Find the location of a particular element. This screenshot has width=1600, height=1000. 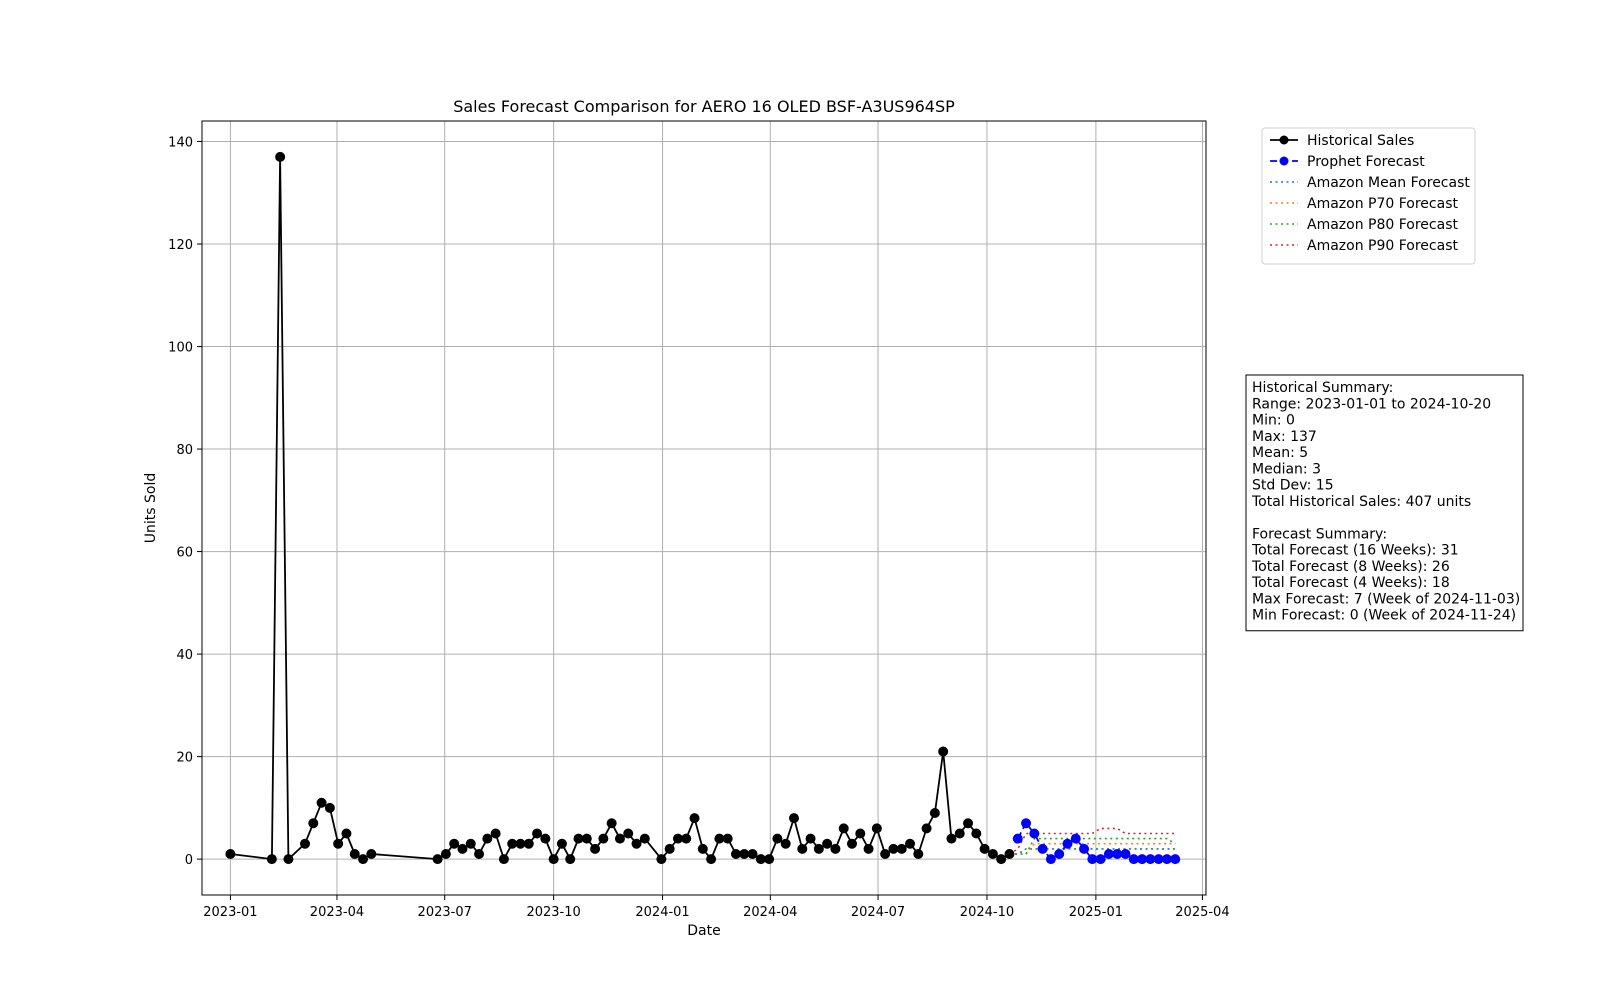

summary-line: Std Dev: 15 is located at coordinates (1293, 486).